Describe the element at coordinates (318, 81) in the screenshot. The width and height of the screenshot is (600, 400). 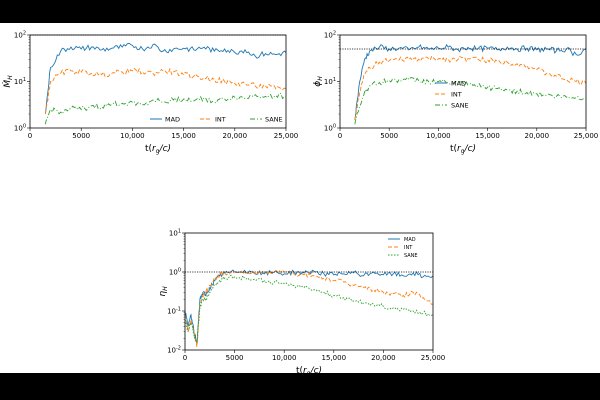
I see `y-axis-label: ϕH` at that location.